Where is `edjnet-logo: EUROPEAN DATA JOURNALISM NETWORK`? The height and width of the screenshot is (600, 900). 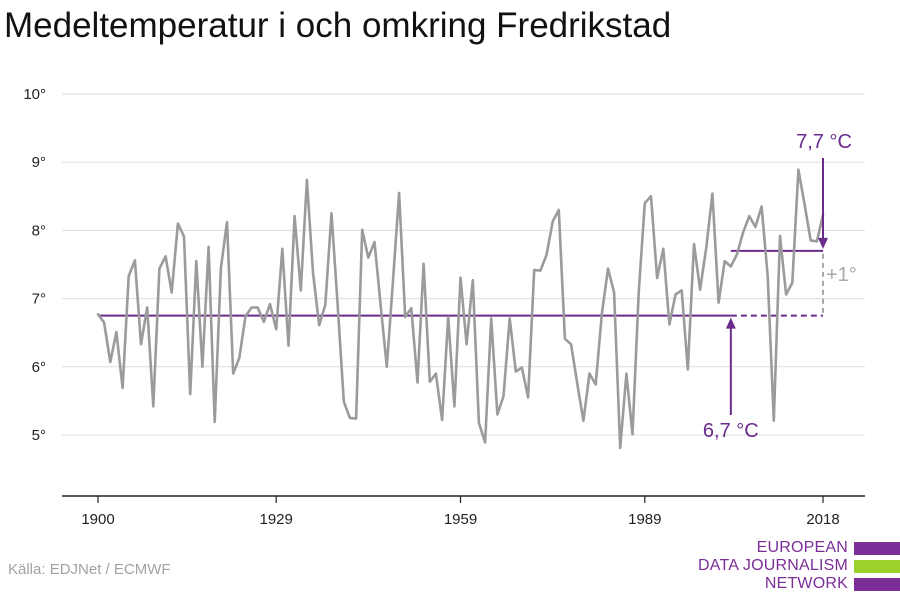
edjnet-logo: EUROPEAN DATA JOURNALISM NETWORK is located at coordinates (799, 567).